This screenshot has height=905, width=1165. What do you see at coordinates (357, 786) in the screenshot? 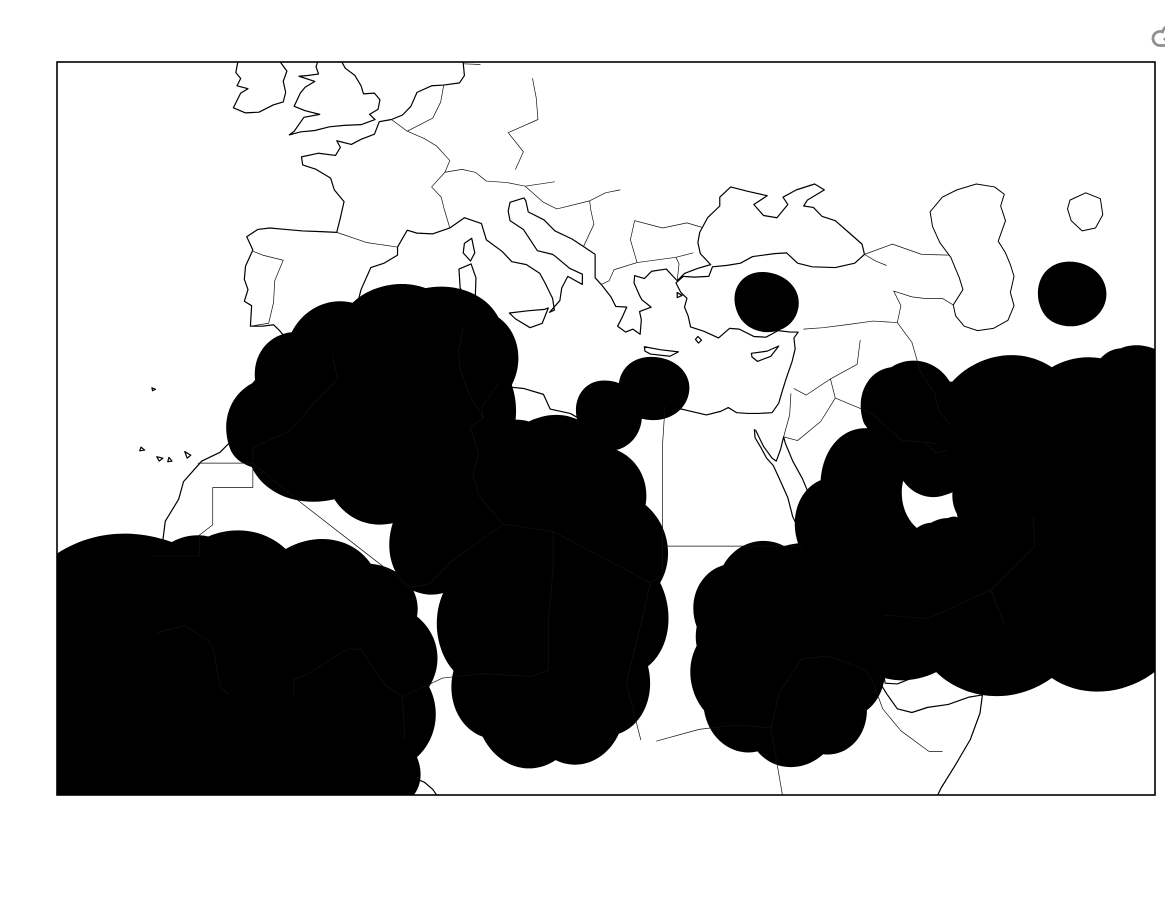
I see `coastline-gulf-of-guinea` at bounding box center [357, 786].